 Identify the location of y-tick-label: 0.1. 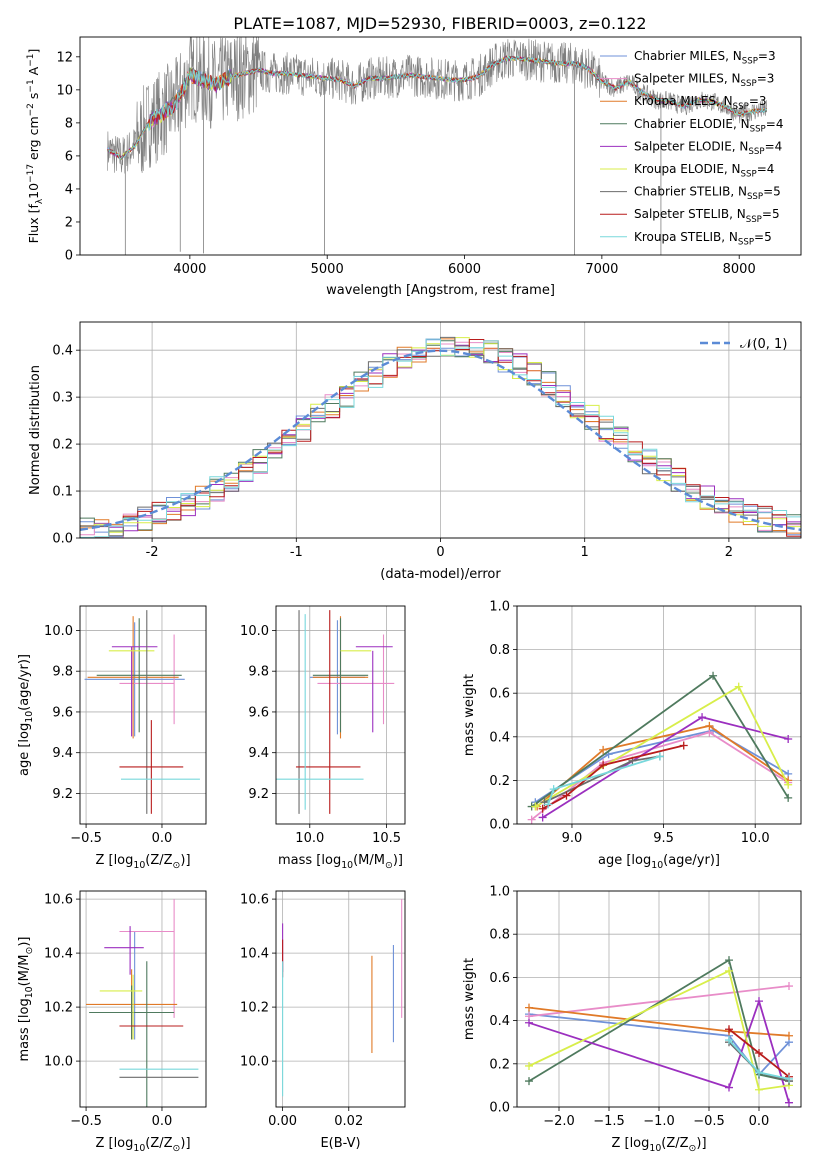
(62, 492).